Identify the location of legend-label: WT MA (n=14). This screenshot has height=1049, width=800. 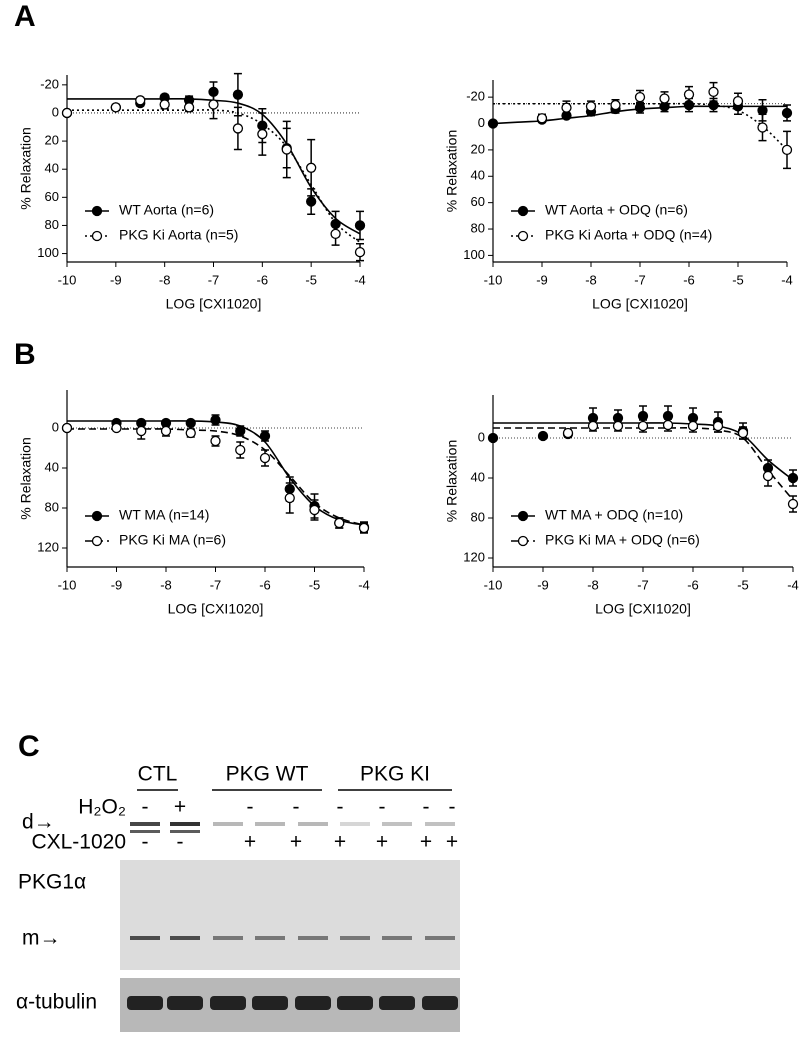
(164, 515).